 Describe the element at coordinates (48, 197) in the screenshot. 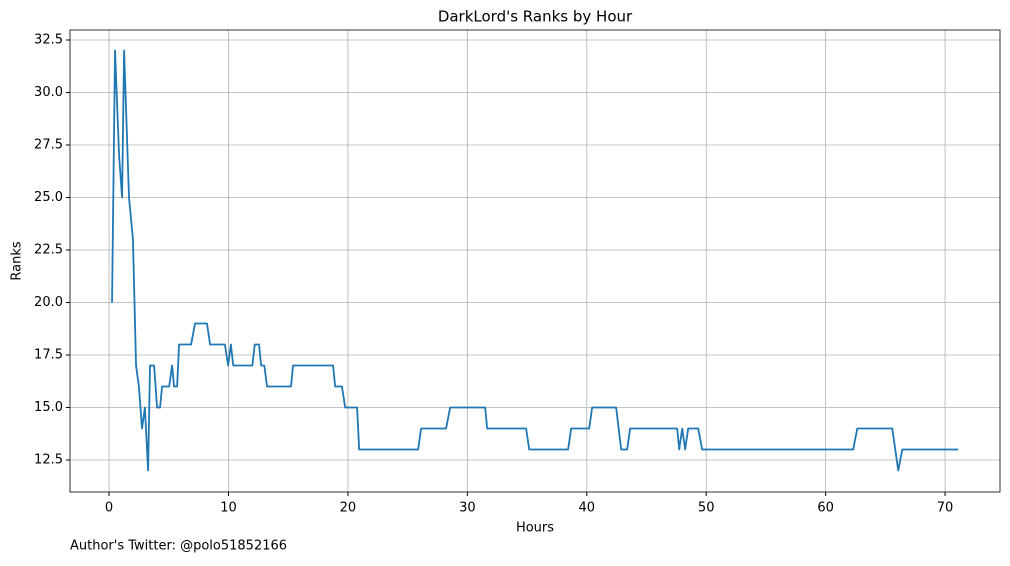

I see `y-tick-label: 25.0` at that location.